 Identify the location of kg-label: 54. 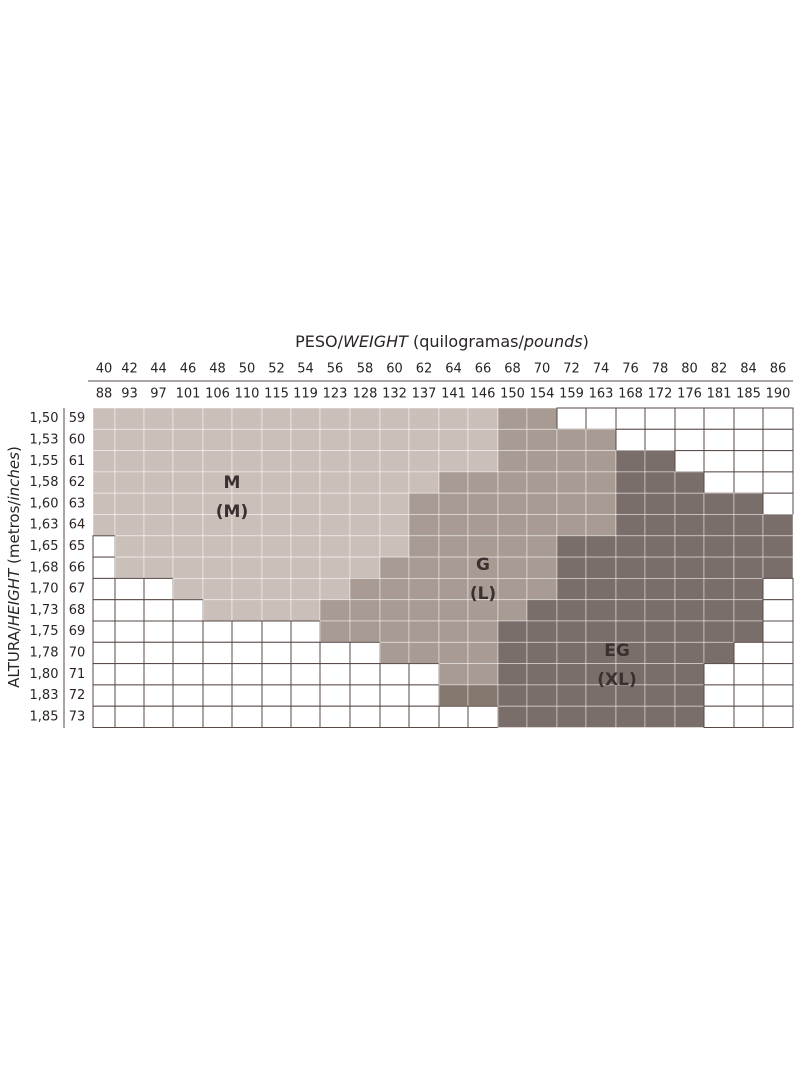
(305, 369).